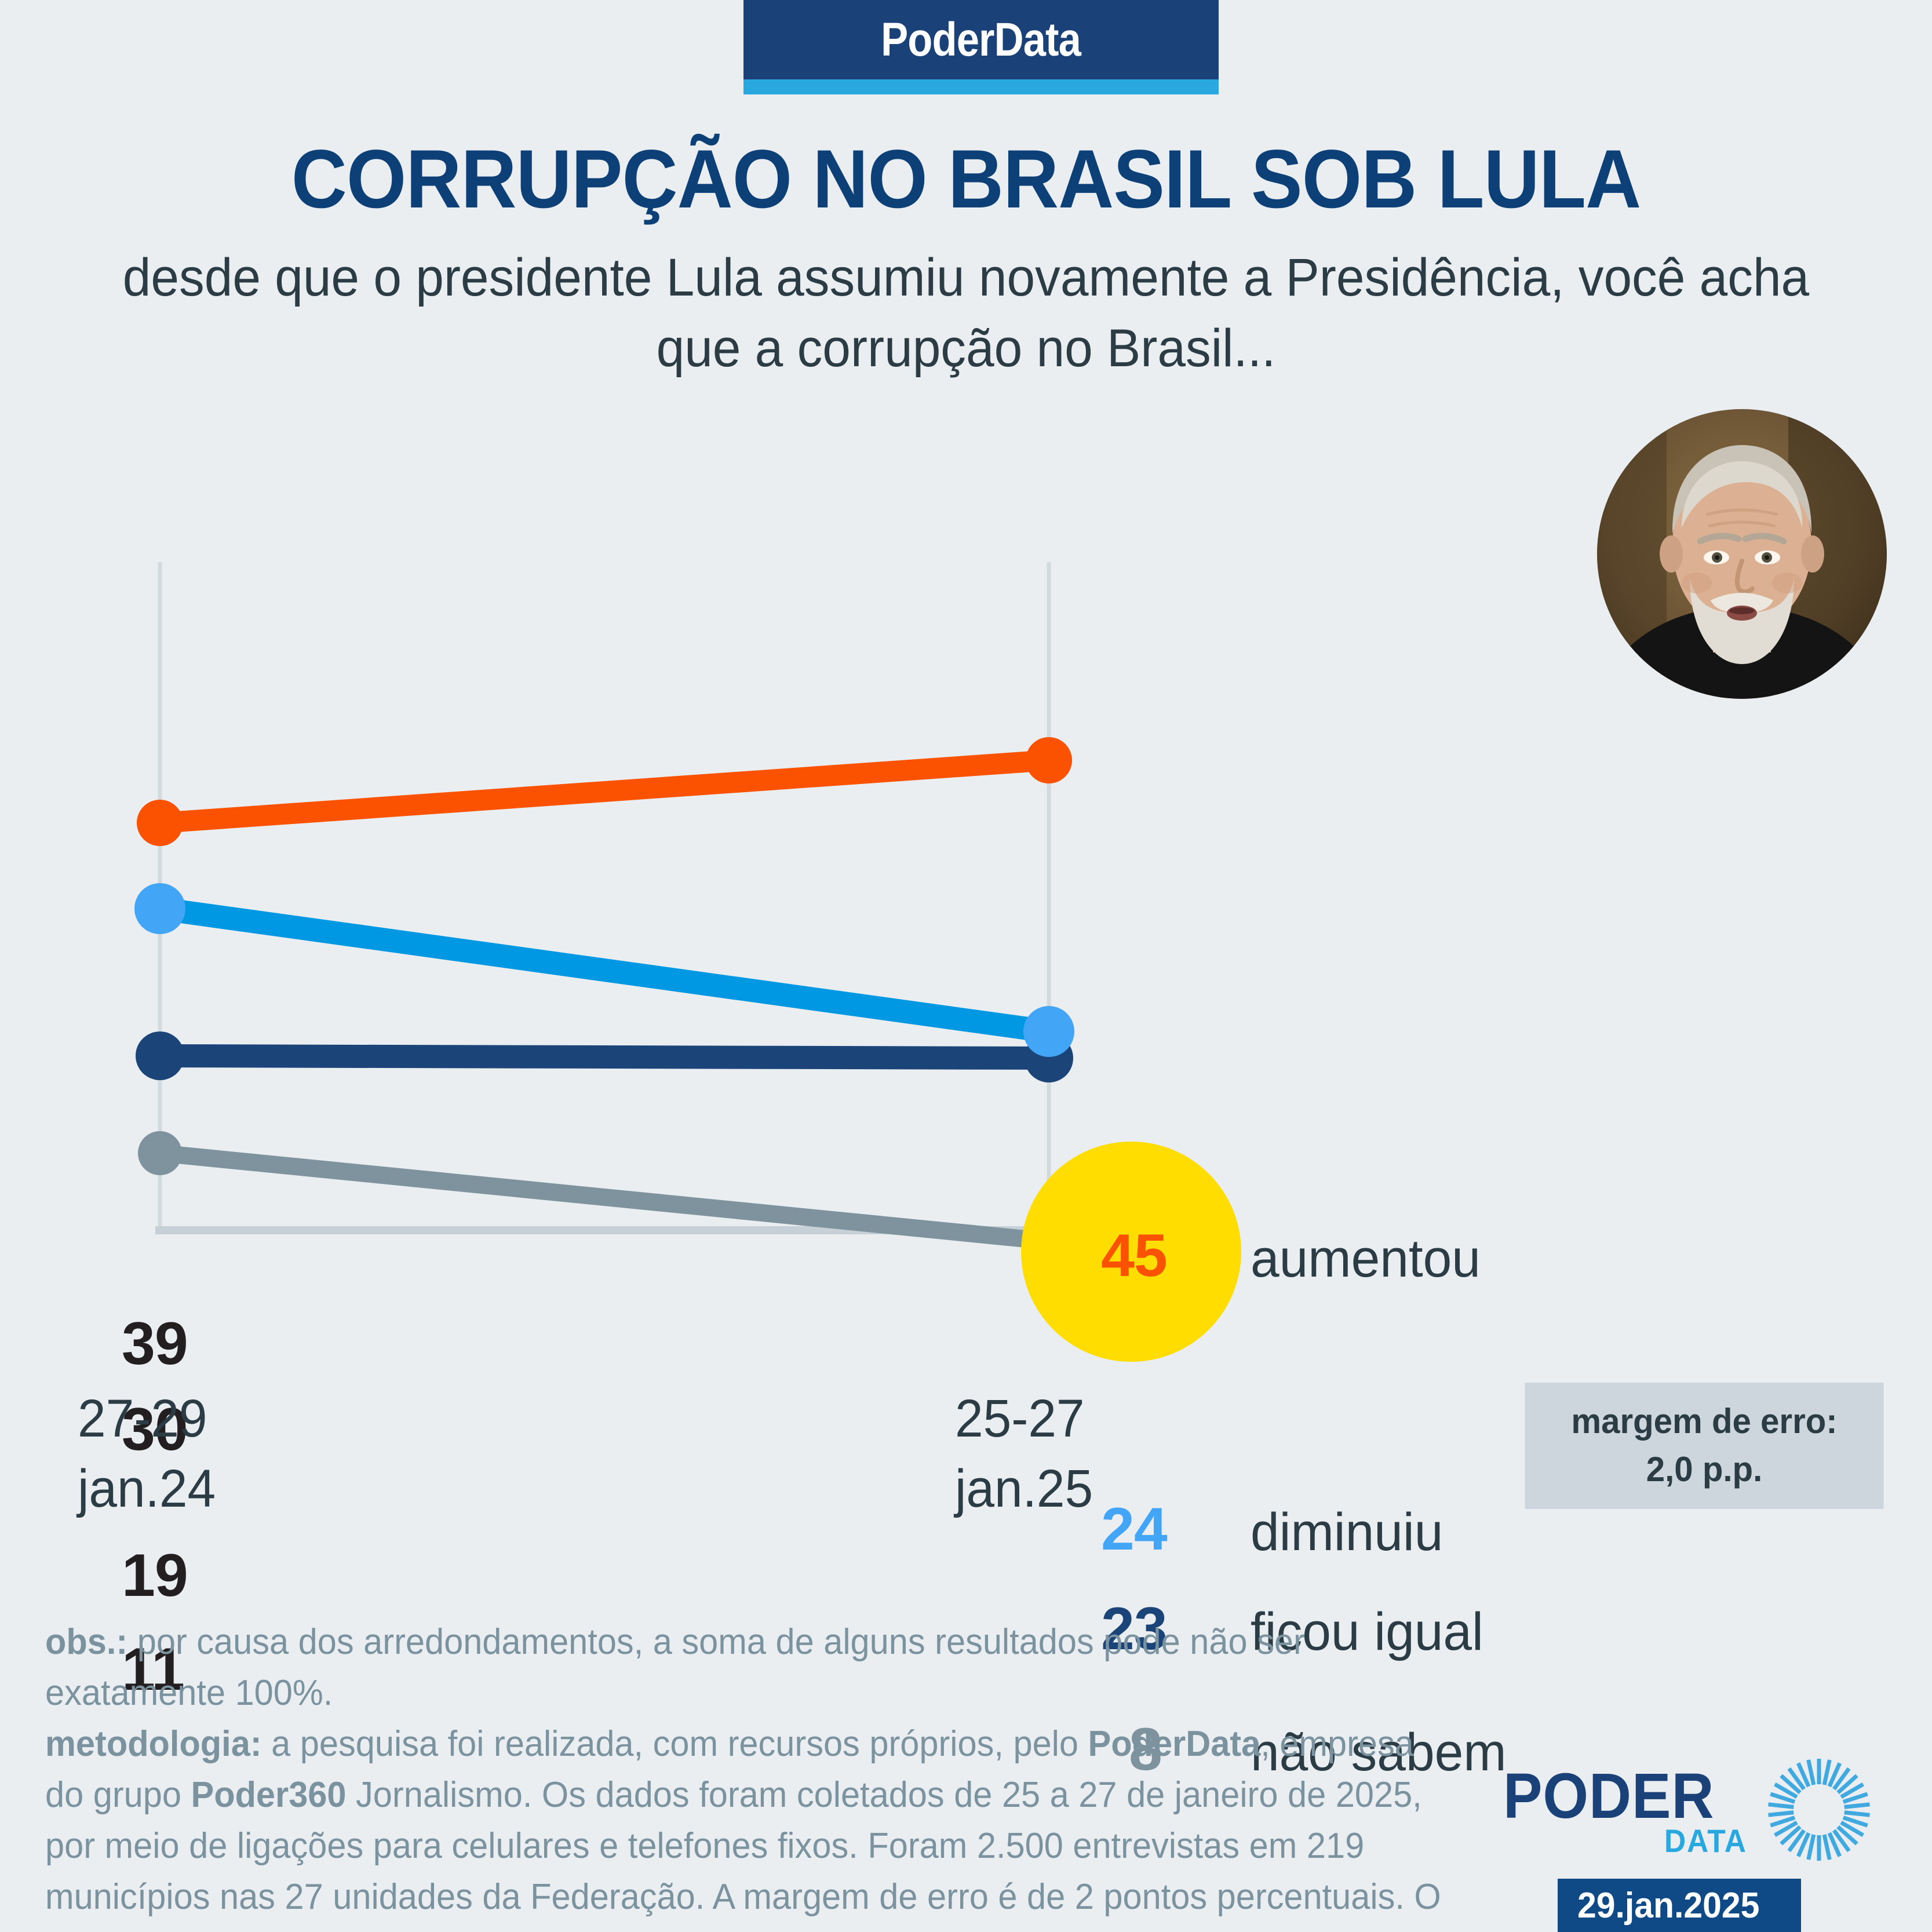 The image size is (1932, 1932). What do you see at coordinates (1049, 1032) in the screenshot?
I see `marker-diminuiu-2025` at bounding box center [1049, 1032].